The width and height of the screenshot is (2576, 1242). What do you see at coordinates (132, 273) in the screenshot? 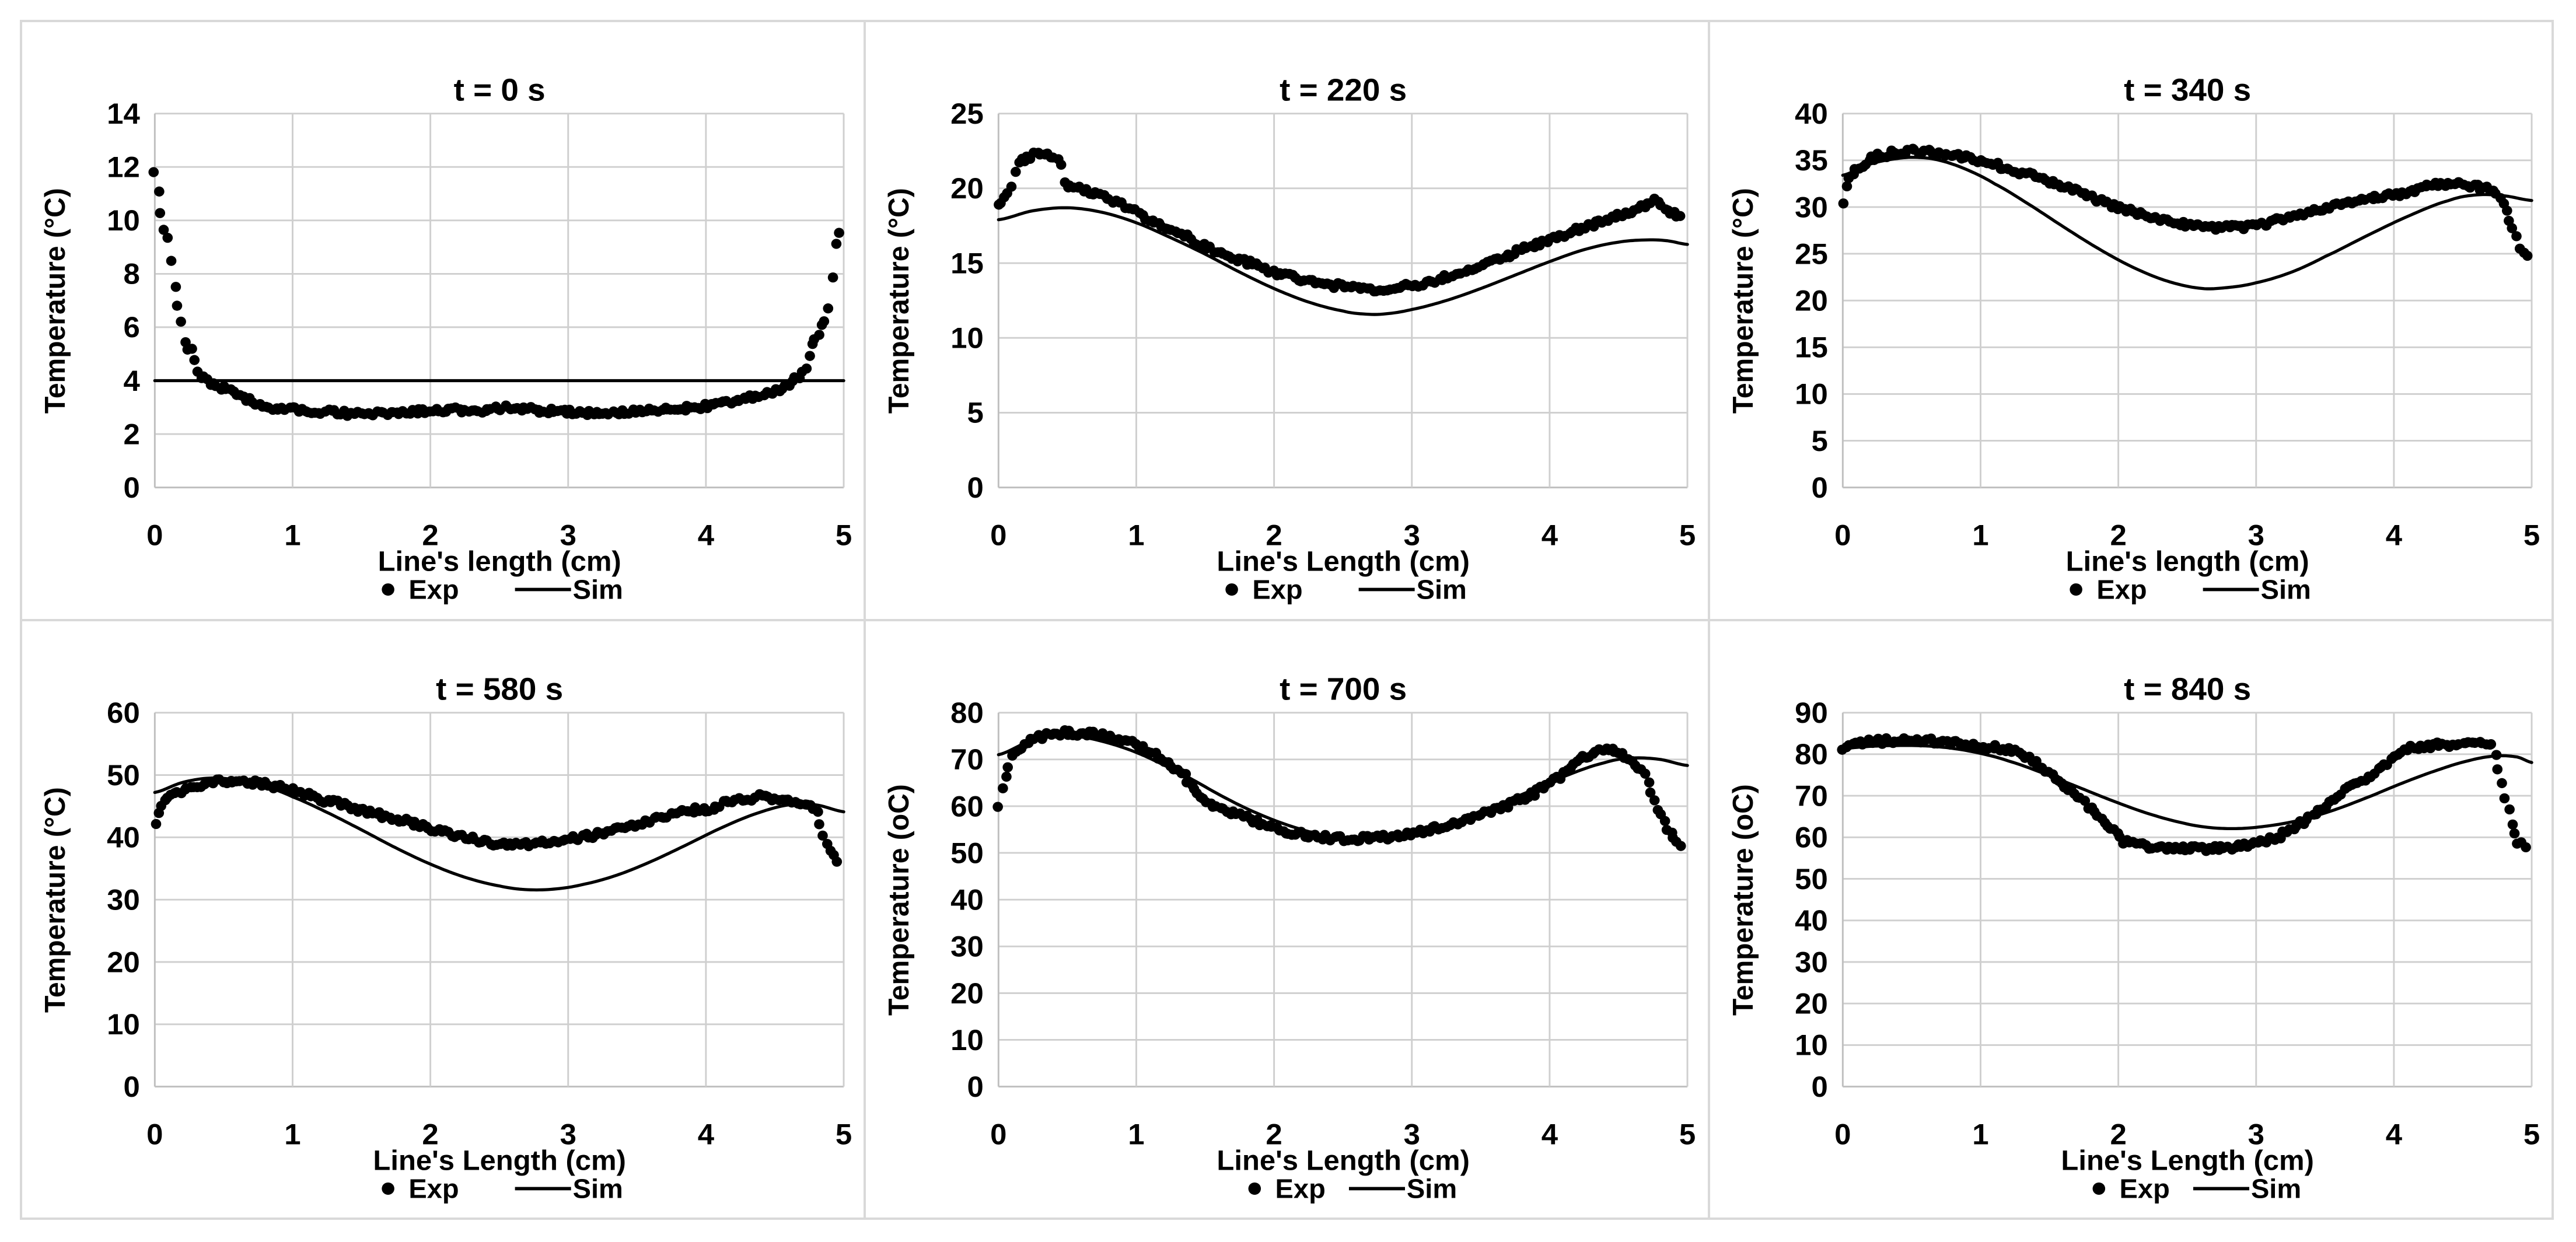
I see `y-tick-label: 8` at bounding box center [132, 273].